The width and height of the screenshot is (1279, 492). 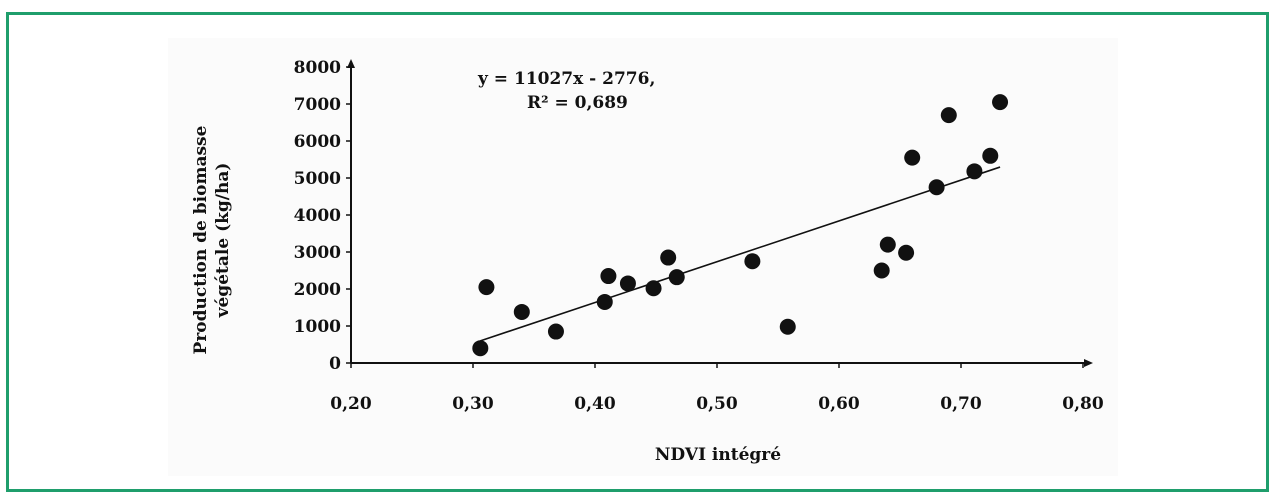 I want to click on trend-equation: y = 11027x - 2776,, so click(x=566, y=79).